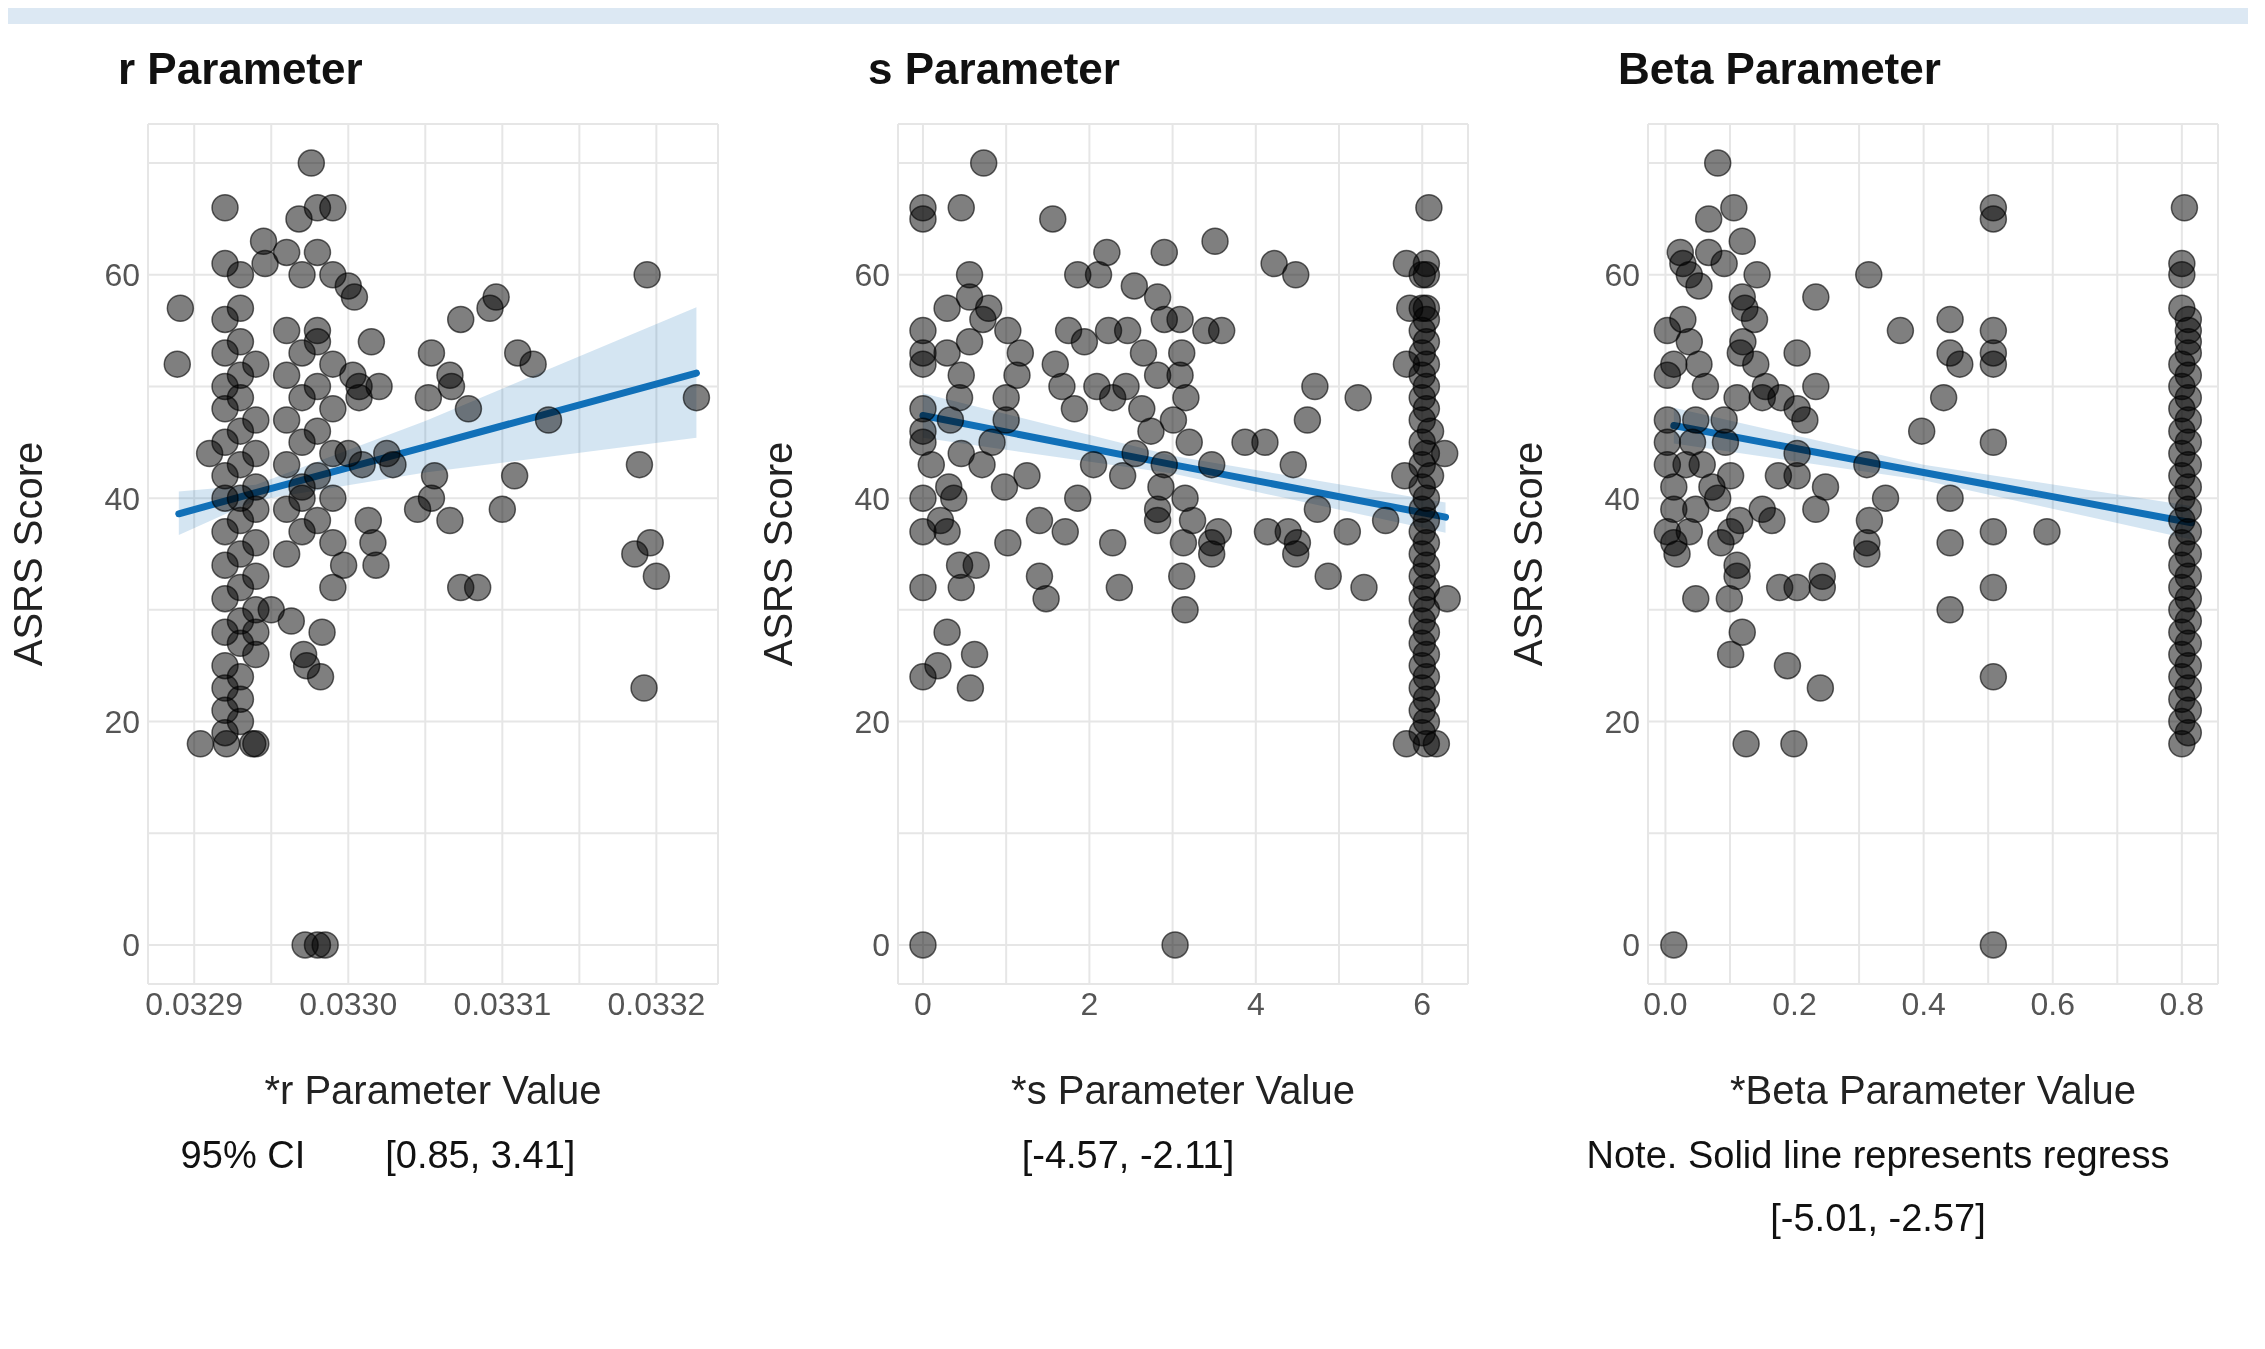 The width and height of the screenshot is (2265, 1349). What do you see at coordinates (994, 69) in the screenshot?
I see `chart-title: s Parameter` at bounding box center [994, 69].